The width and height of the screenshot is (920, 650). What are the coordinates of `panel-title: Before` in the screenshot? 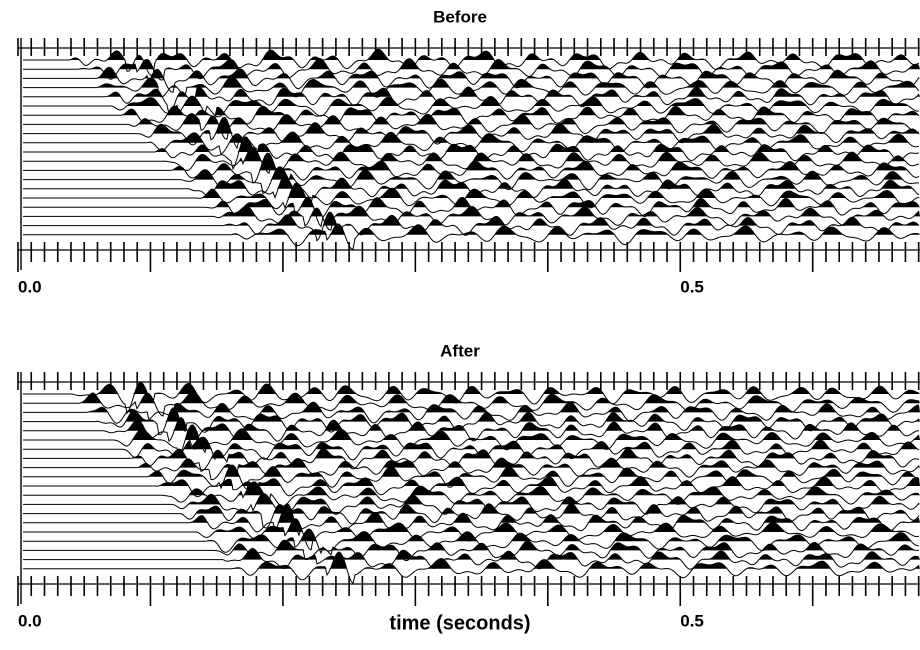 It's located at (460, 16).